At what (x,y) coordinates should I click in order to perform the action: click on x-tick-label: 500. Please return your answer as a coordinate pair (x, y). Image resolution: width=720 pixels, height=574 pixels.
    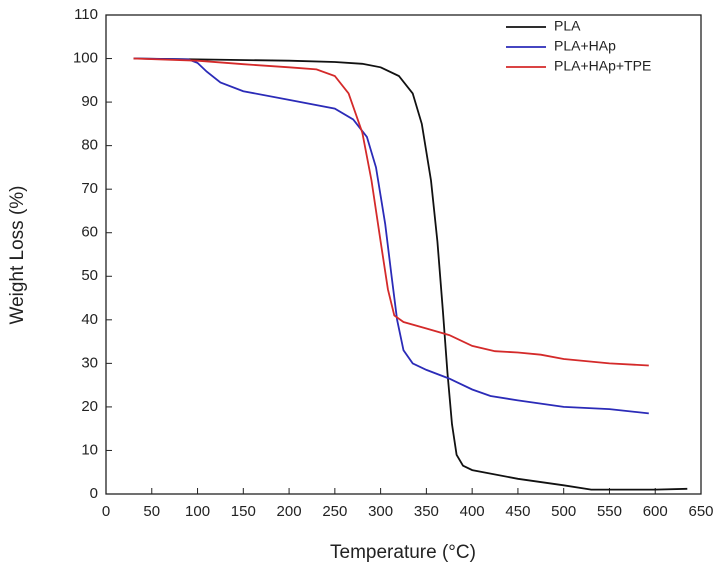
    Looking at the image, I should click on (563, 511).